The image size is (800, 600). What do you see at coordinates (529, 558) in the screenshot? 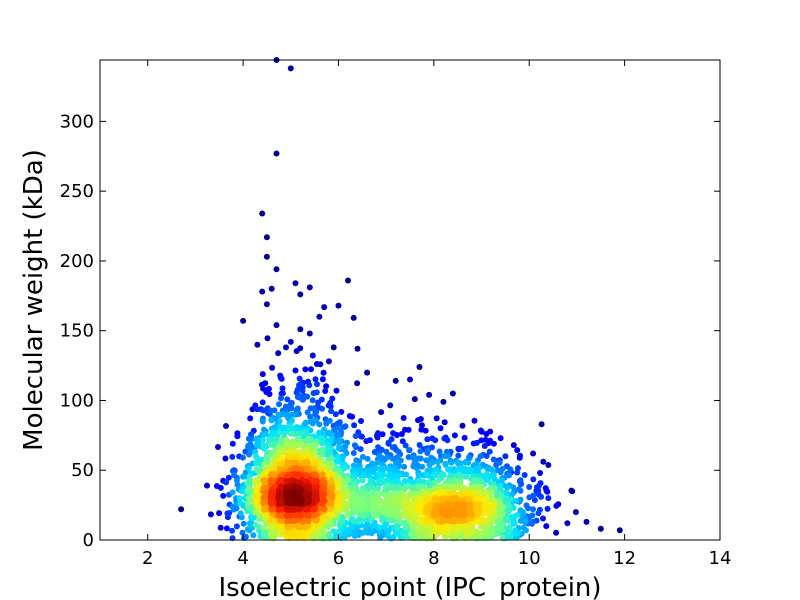
I see `x-tick-label: 10` at bounding box center [529, 558].